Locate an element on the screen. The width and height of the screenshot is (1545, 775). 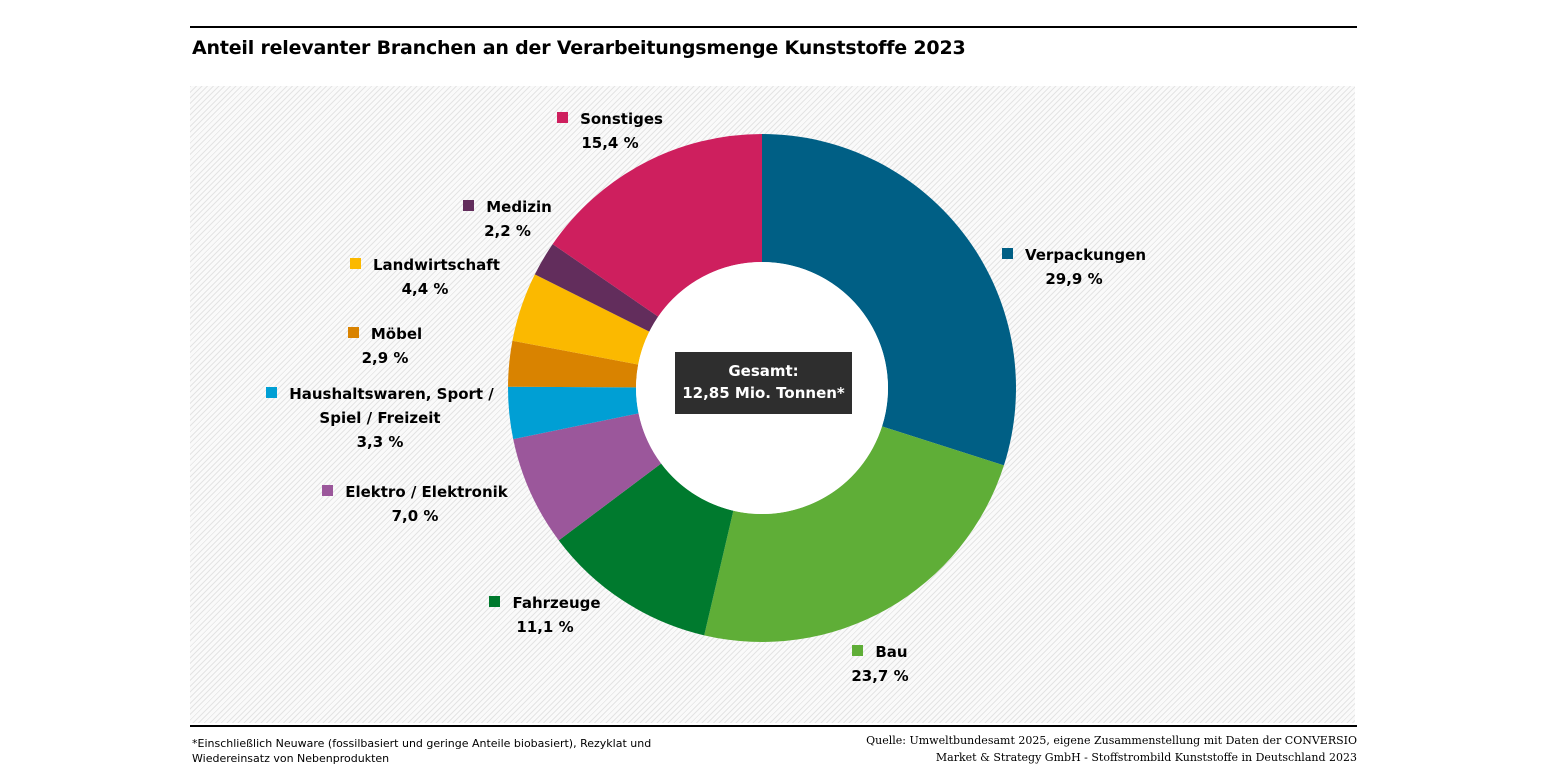
slice-fahrzeuge is located at coordinates (646, 549).